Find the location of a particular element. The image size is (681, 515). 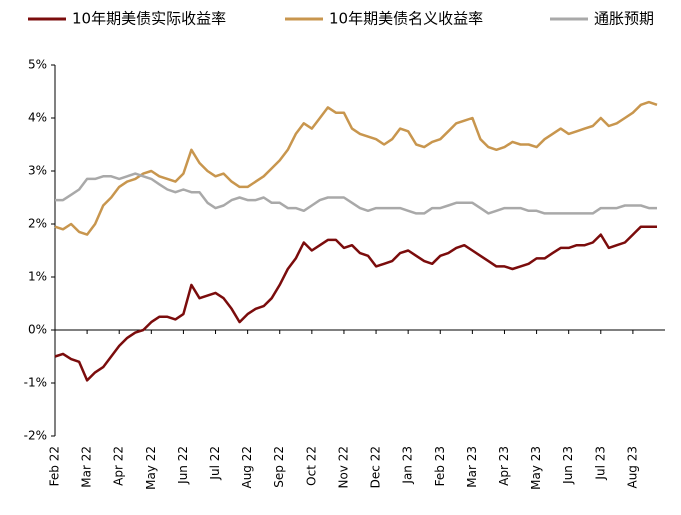

x-tick-label: Jul 22 is located at coordinates (215, 463).